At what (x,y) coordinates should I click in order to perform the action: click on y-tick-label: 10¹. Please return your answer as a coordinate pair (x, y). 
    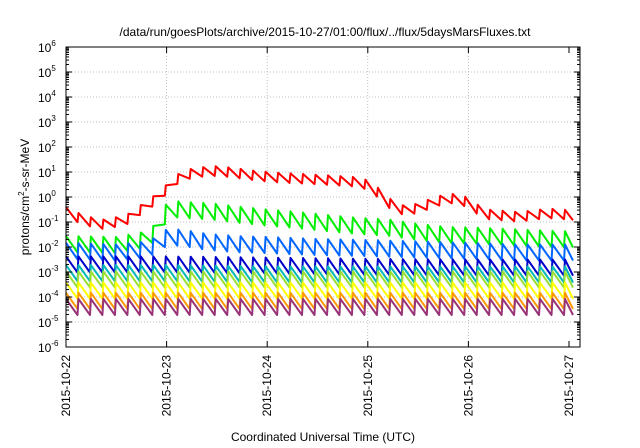
    Looking at the image, I should click on (47, 172).